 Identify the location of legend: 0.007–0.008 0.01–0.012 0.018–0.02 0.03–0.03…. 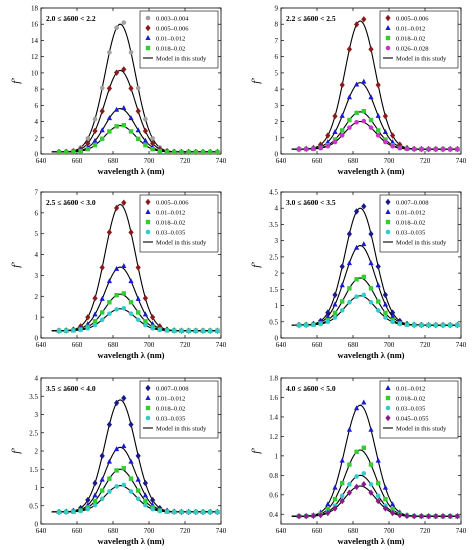
(179, 409).